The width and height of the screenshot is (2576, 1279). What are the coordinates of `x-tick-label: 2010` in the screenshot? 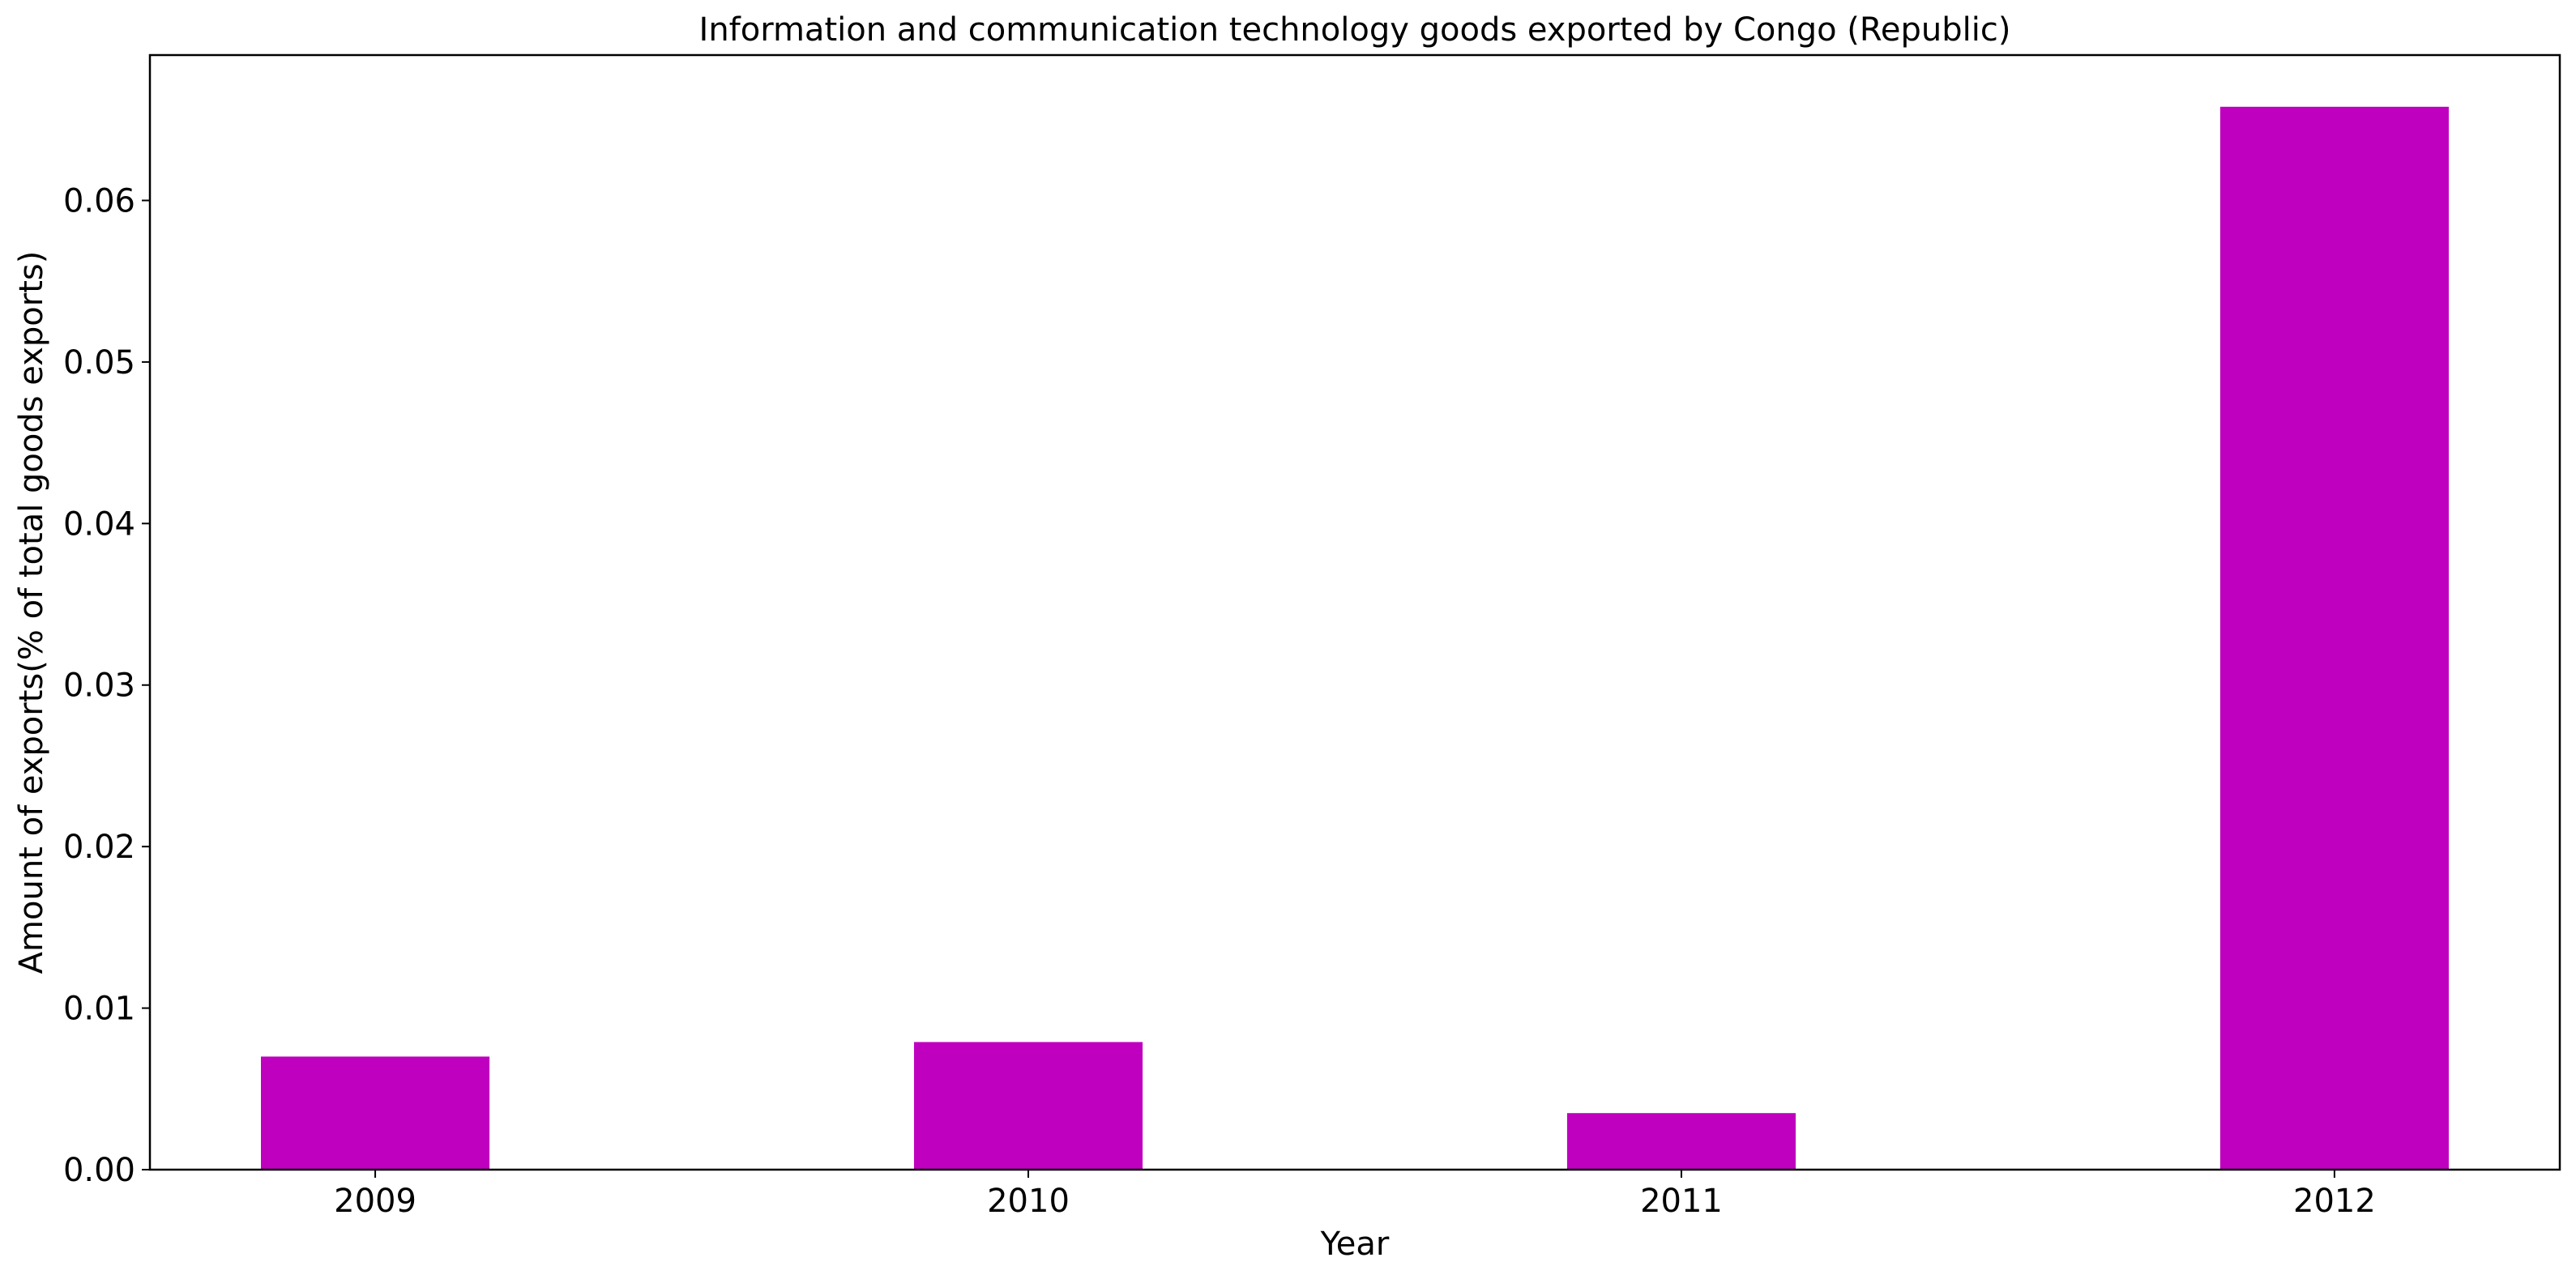 It's located at (1028, 1201).